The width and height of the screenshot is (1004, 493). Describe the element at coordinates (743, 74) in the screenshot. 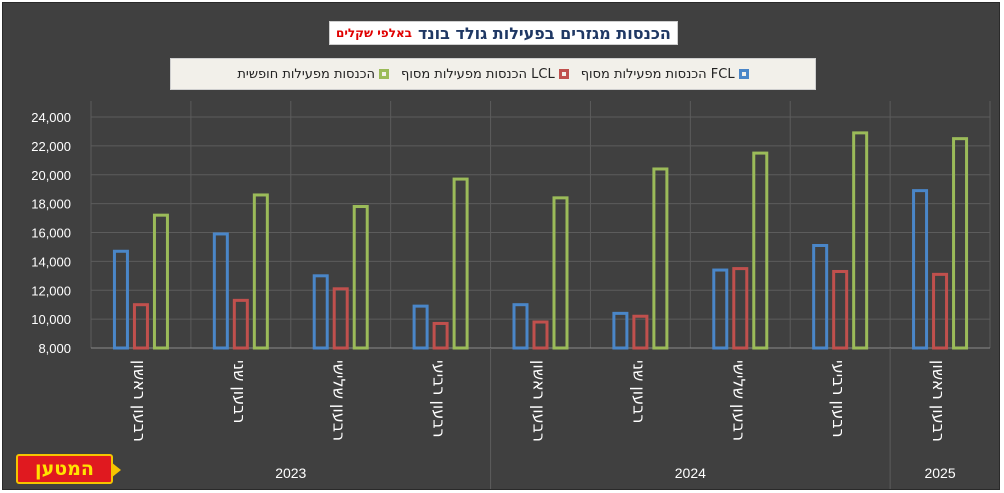

I see `legend-swatch-fcl` at that location.